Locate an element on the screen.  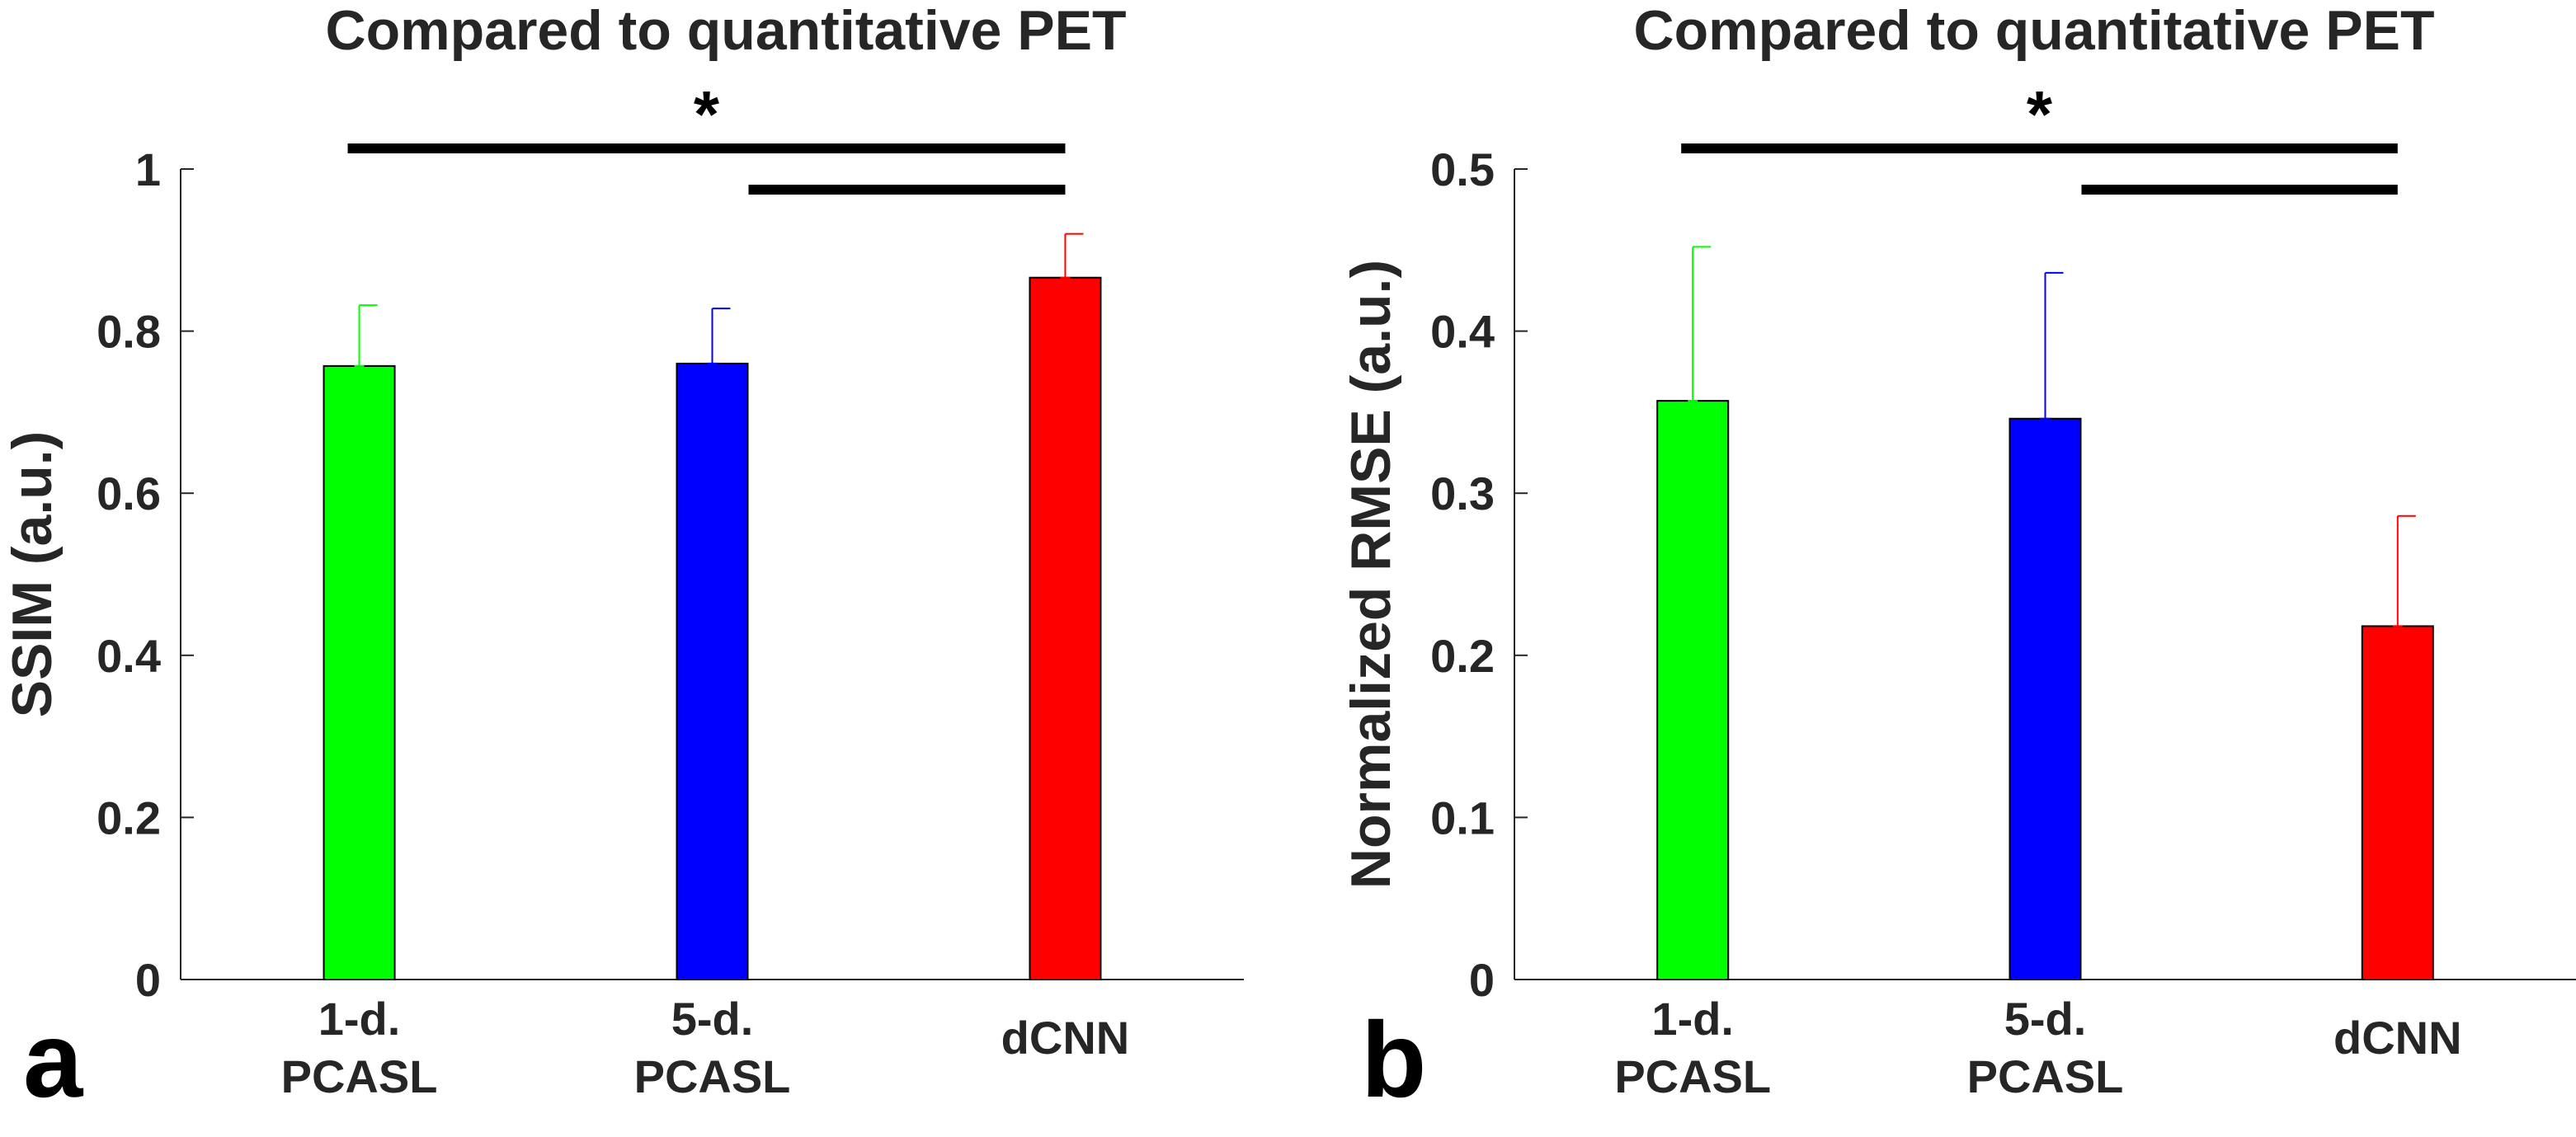
panel-letter: a is located at coordinates (53, 1059).